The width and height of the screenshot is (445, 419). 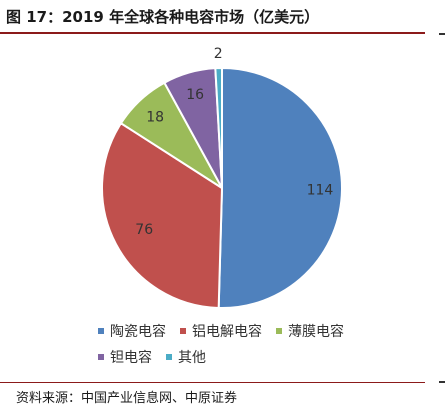 I want to click on data-label-tantalum: 16, so click(x=195, y=95).